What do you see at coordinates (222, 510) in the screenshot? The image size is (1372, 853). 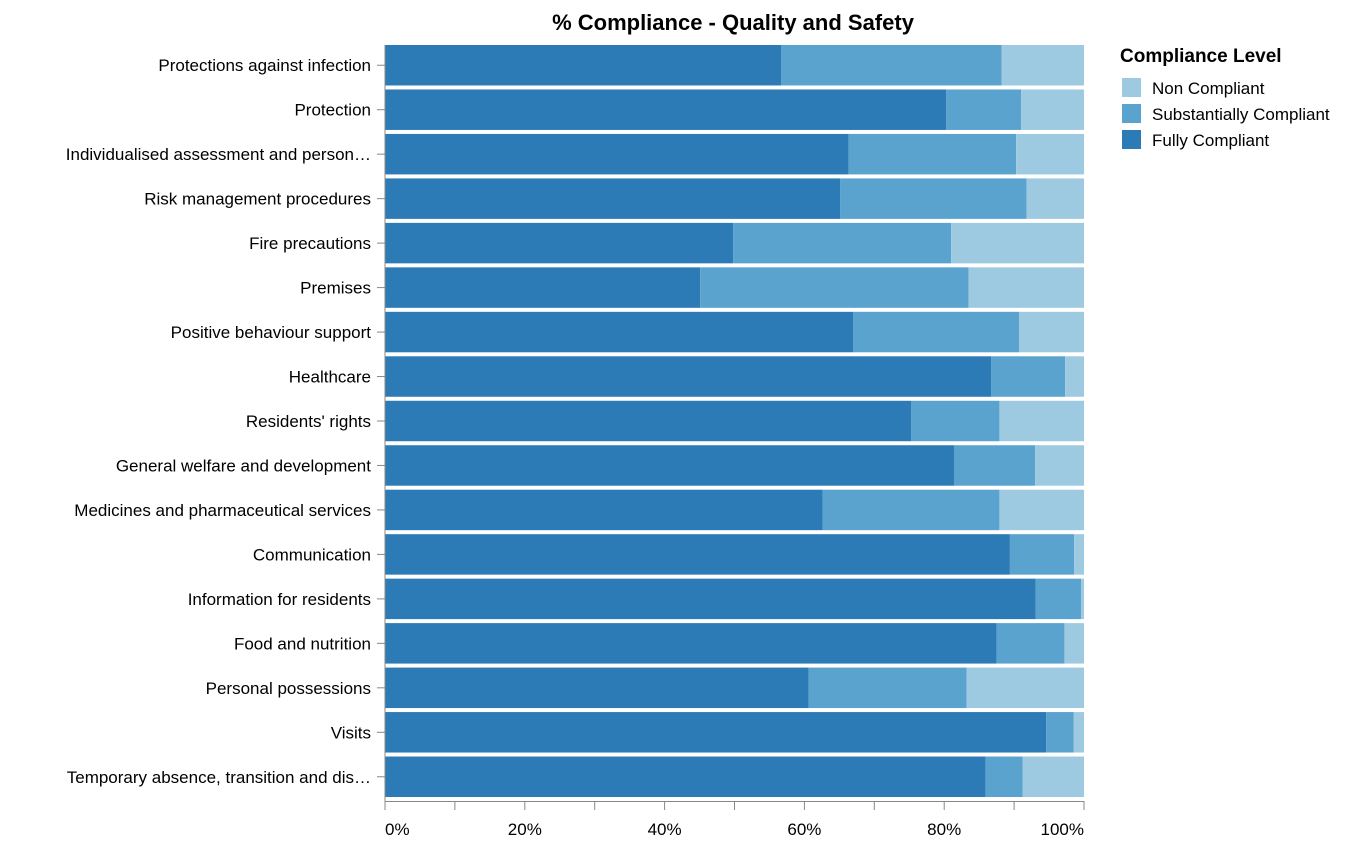 I see `category-label: Medicines and pharmaceutical services` at bounding box center [222, 510].